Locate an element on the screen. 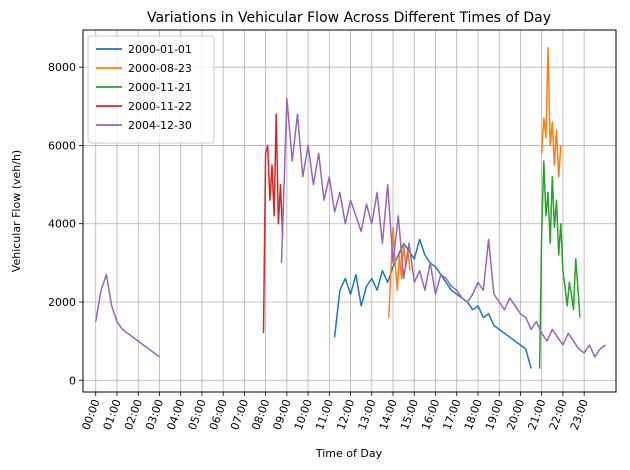 This screenshot has width=630, height=470. legend-label: 2000-08-23 is located at coordinates (160, 68).